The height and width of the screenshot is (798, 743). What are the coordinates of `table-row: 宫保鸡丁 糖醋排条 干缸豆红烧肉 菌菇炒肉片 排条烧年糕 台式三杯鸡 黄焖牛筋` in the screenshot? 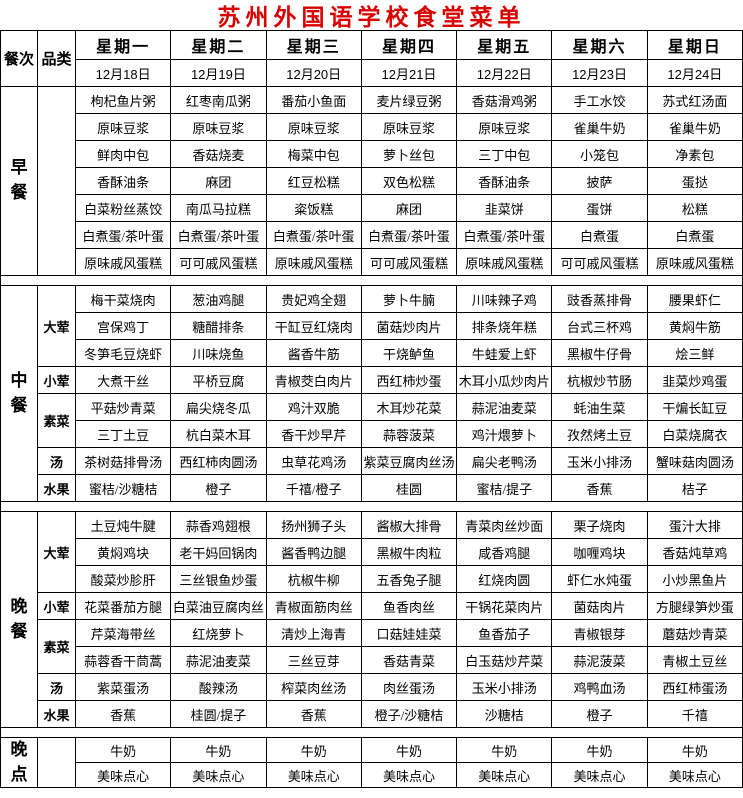 It's located at (372, 326).